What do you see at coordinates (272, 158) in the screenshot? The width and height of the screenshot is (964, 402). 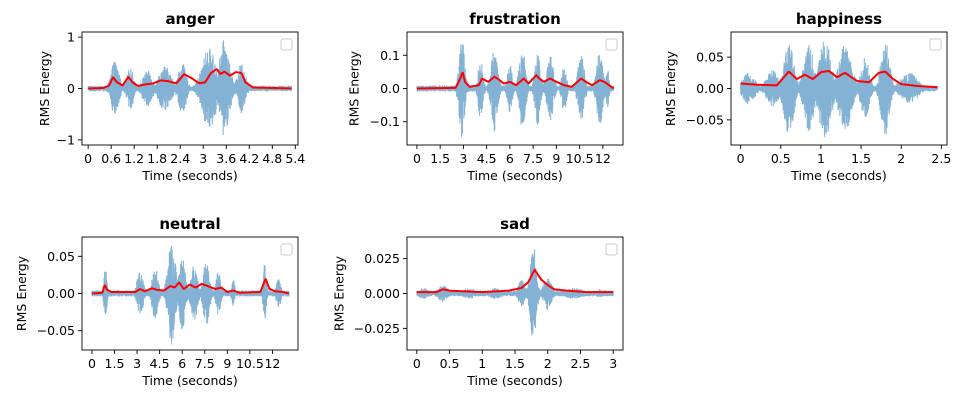 I see `x-tick-label: 4.8` at bounding box center [272, 158].